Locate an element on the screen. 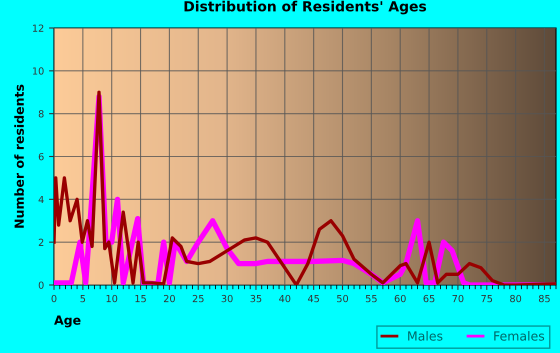  x-axis-title: Age is located at coordinates (67, 322).